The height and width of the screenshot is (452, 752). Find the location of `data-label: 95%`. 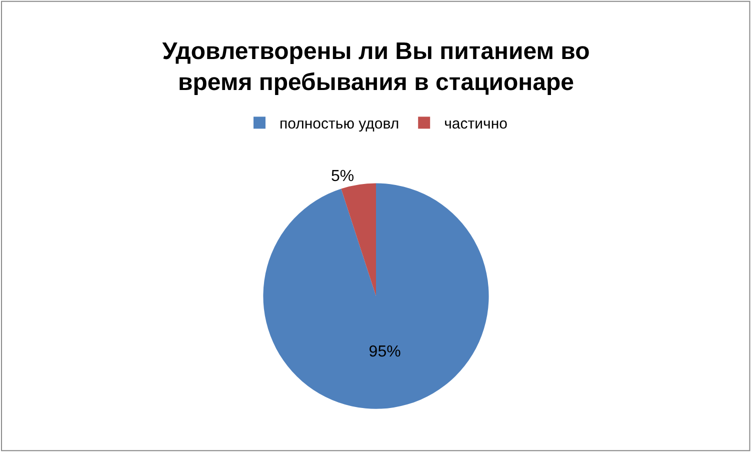

data-label: 95% is located at coordinates (384, 351).